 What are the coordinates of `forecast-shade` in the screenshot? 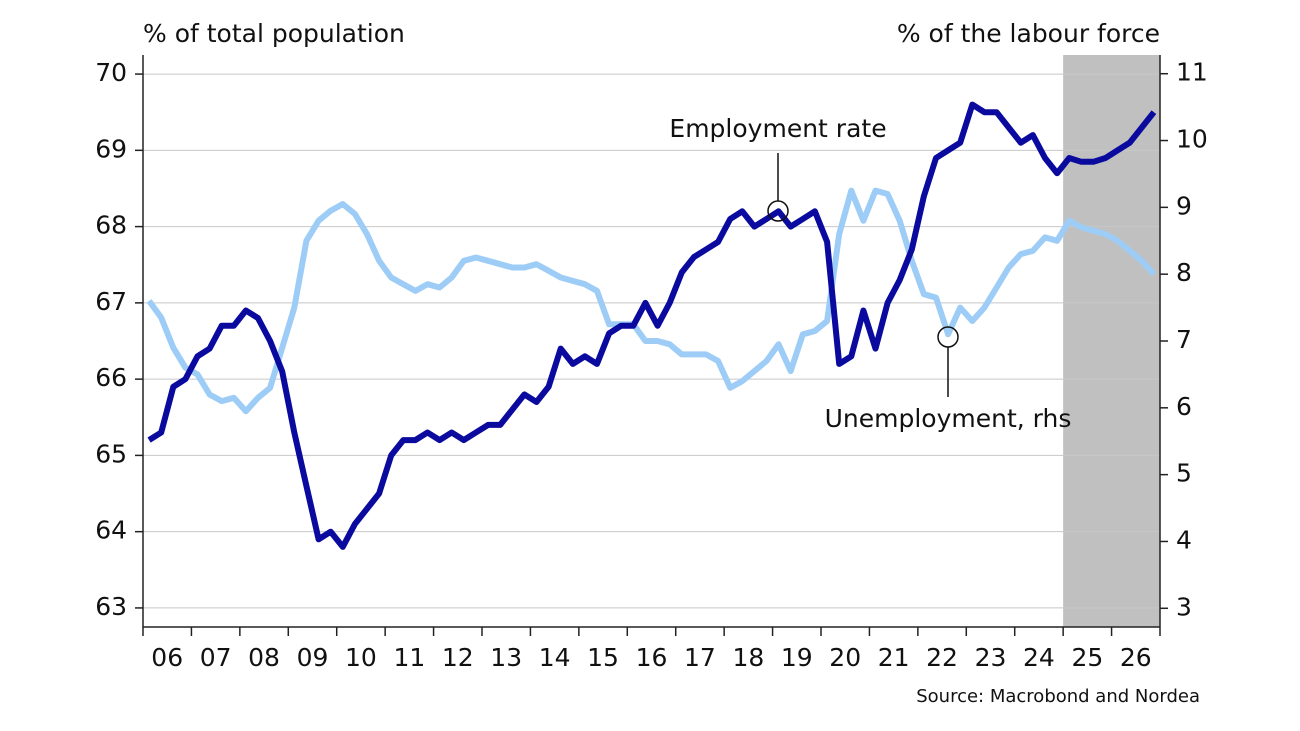 It's located at (1111, 341).